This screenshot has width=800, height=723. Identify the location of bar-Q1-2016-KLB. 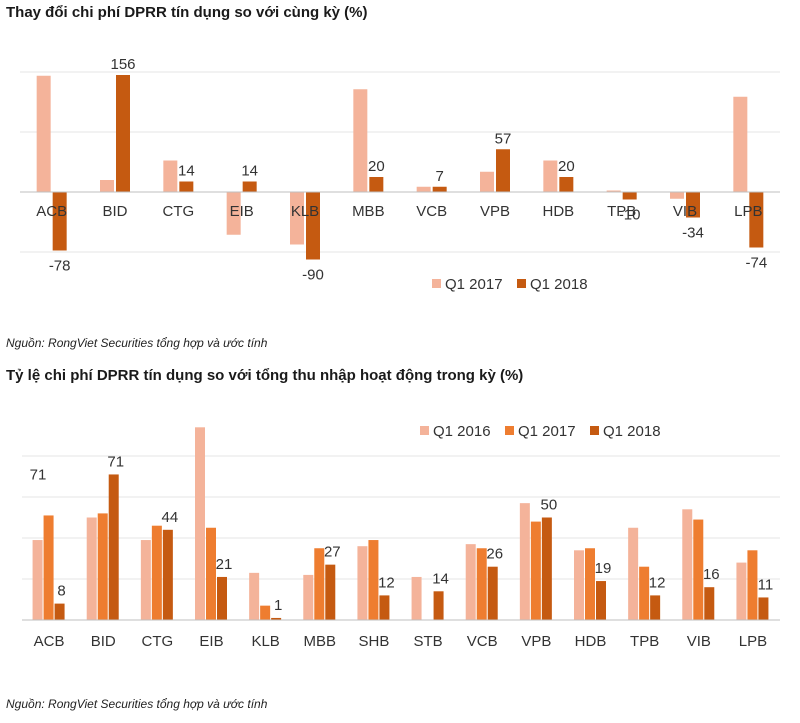
(254, 596).